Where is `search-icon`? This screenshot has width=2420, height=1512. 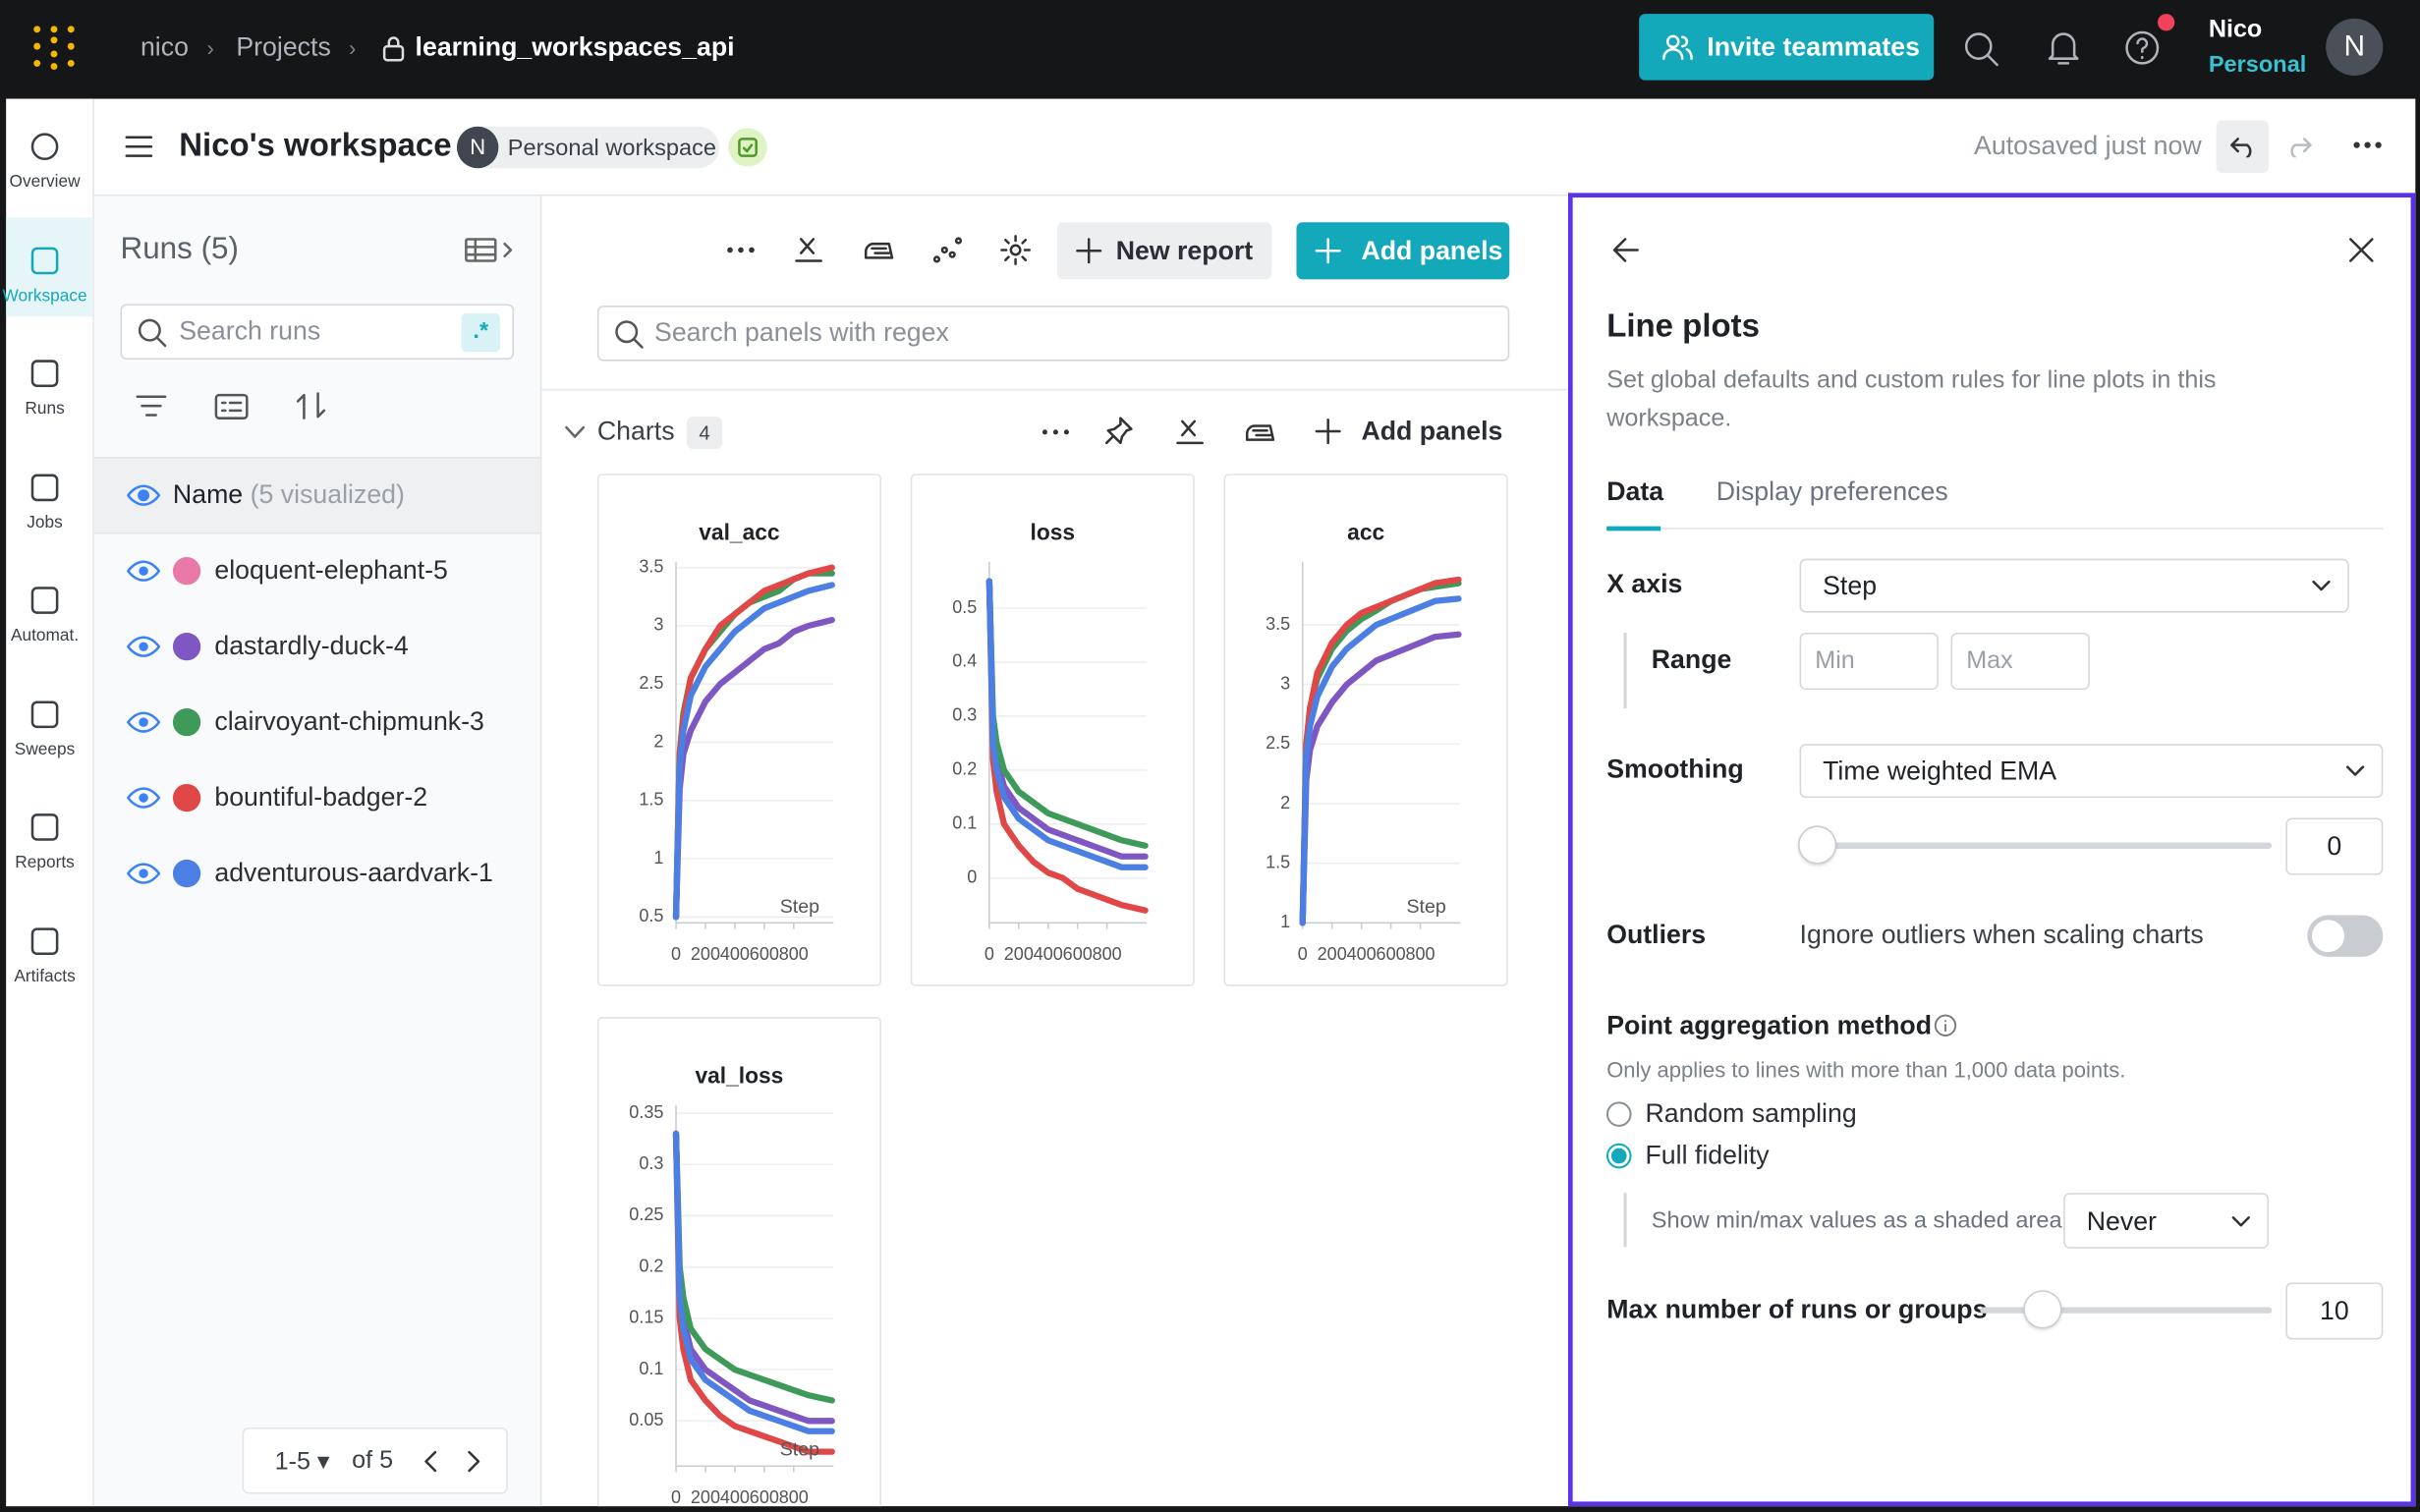 search-icon is located at coordinates (1981, 49).